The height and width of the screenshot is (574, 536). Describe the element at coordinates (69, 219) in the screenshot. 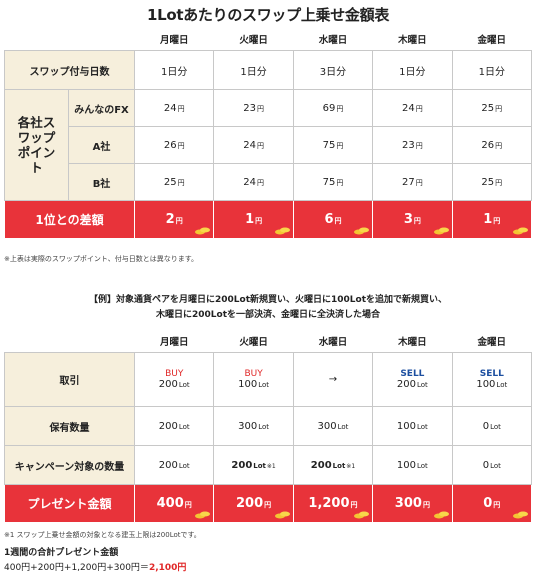

I see `diff-label: 1位との差額` at that location.